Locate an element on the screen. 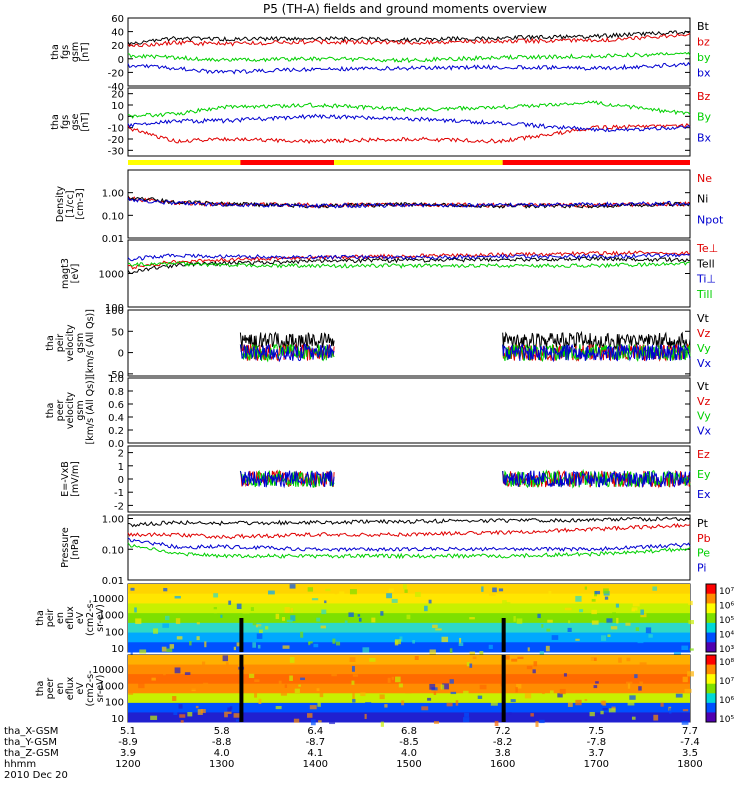 This screenshot has width=750, height=804. y-tick-label: -20 is located at coordinates (116, 73).